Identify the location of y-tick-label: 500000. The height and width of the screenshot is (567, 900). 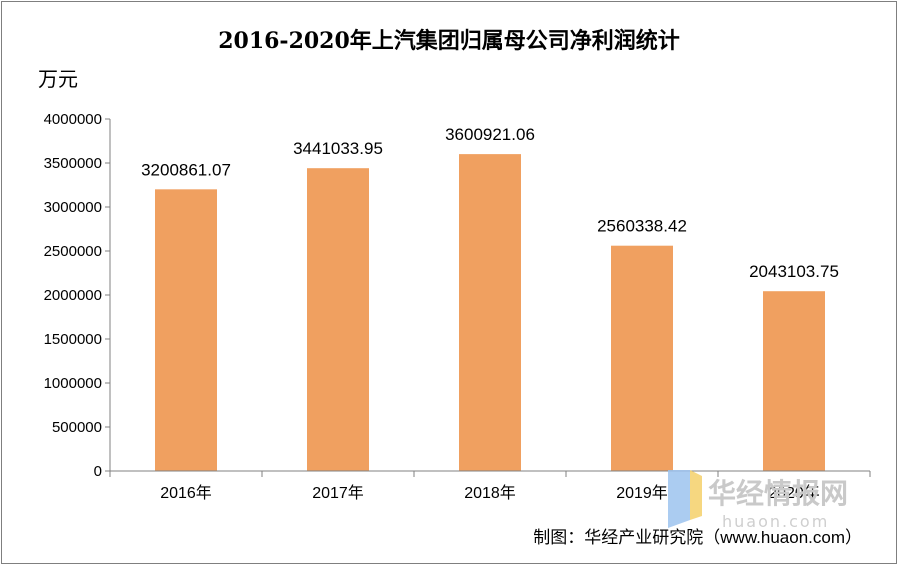
(77, 427).